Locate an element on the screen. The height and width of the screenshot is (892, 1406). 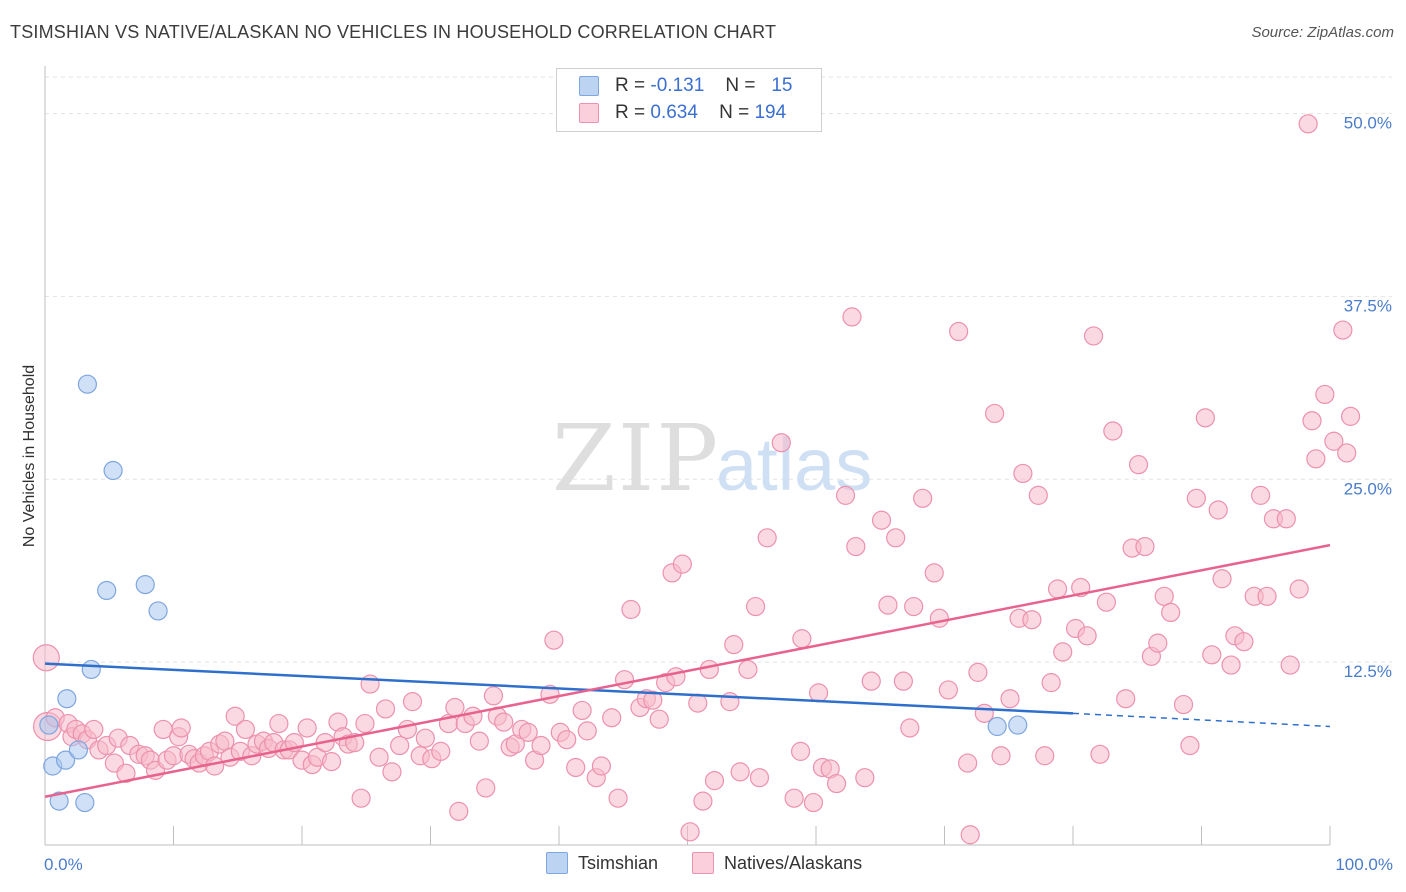
legend-item-tsimshian: Tsimshian is located at coordinates (602, 863).